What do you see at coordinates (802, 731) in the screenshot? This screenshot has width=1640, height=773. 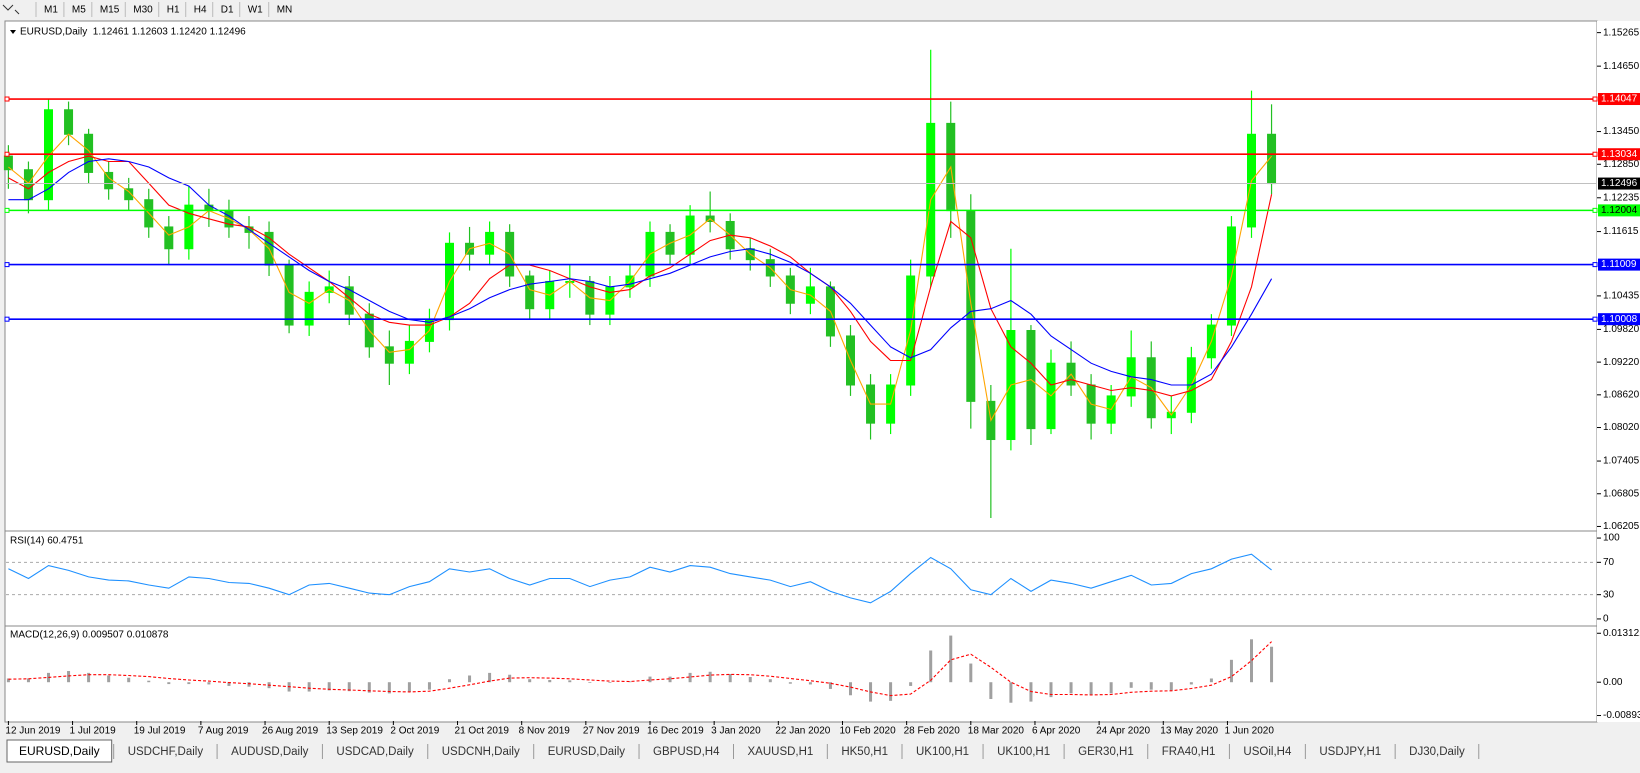 I see `x-tick-label: 22 Jan 2020` at bounding box center [802, 731].